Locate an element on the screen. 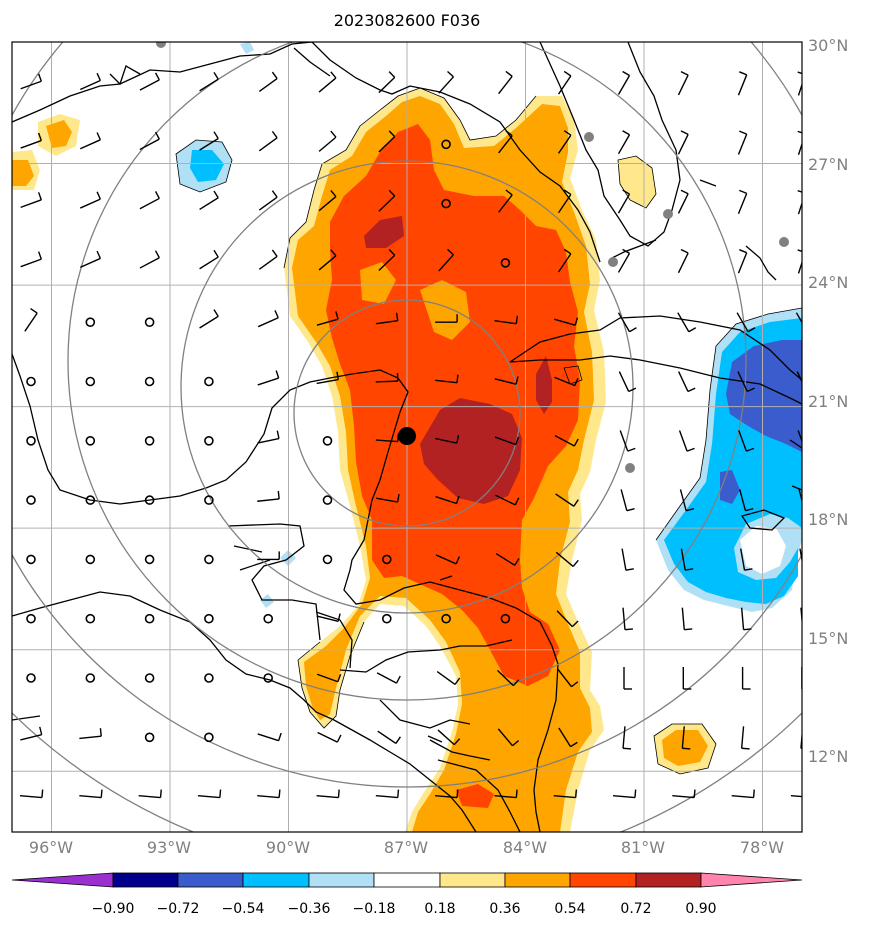 This screenshot has height=928, width=869. lon-label: 78°W is located at coordinates (762, 847).